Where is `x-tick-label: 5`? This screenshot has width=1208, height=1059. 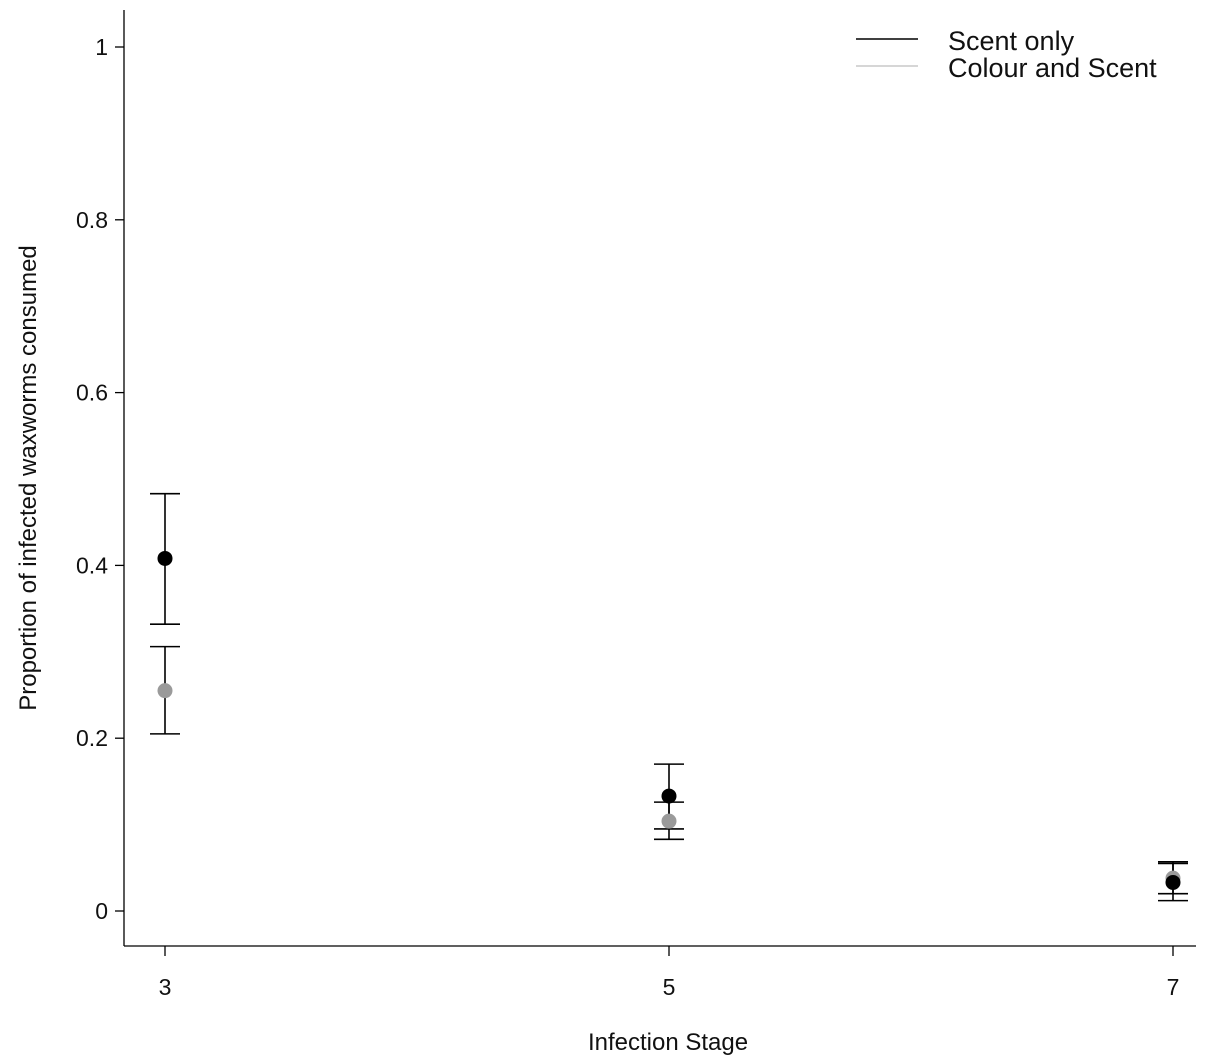
x-tick-label: 5 is located at coordinates (669, 987).